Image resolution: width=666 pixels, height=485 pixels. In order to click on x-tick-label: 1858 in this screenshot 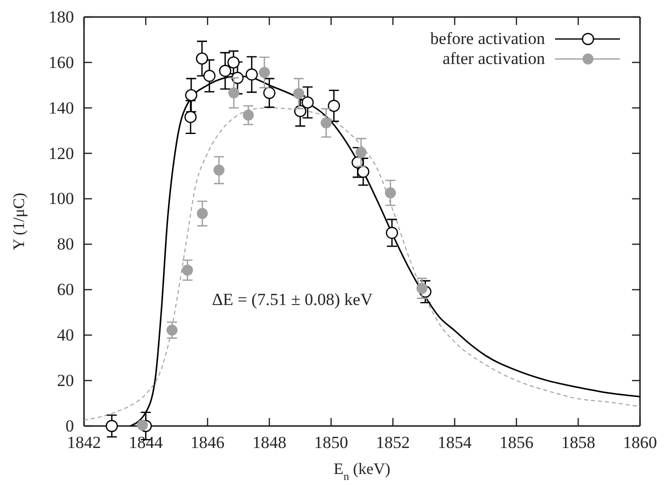, I will do `click(578, 442)`.